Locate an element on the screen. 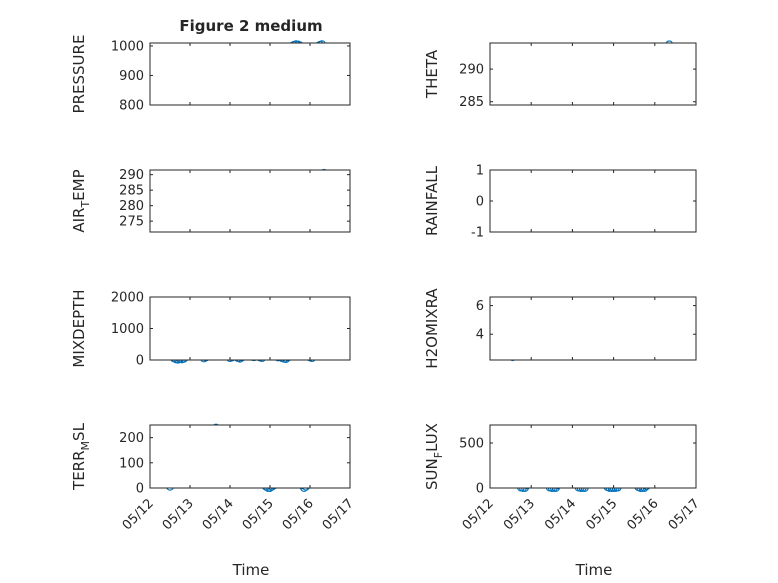 The width and height of the screenshot is (778, 583). subplot-theta: 285 290 THETA is located at coordinates (560, 75).